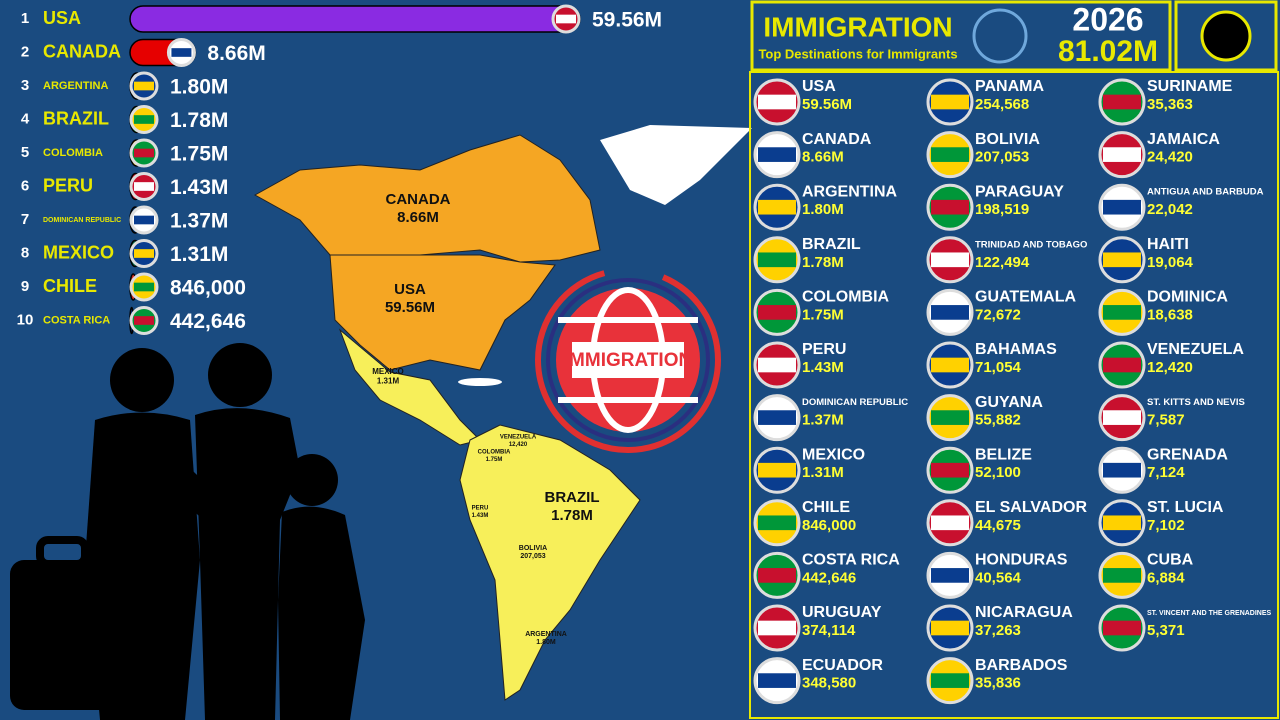 The height and width of the screenshot is (720, 1280). What do you see at coordinates (410, 289) in the screenshot?
I see `map-label-name: USA` at bounding box center [410, 289].